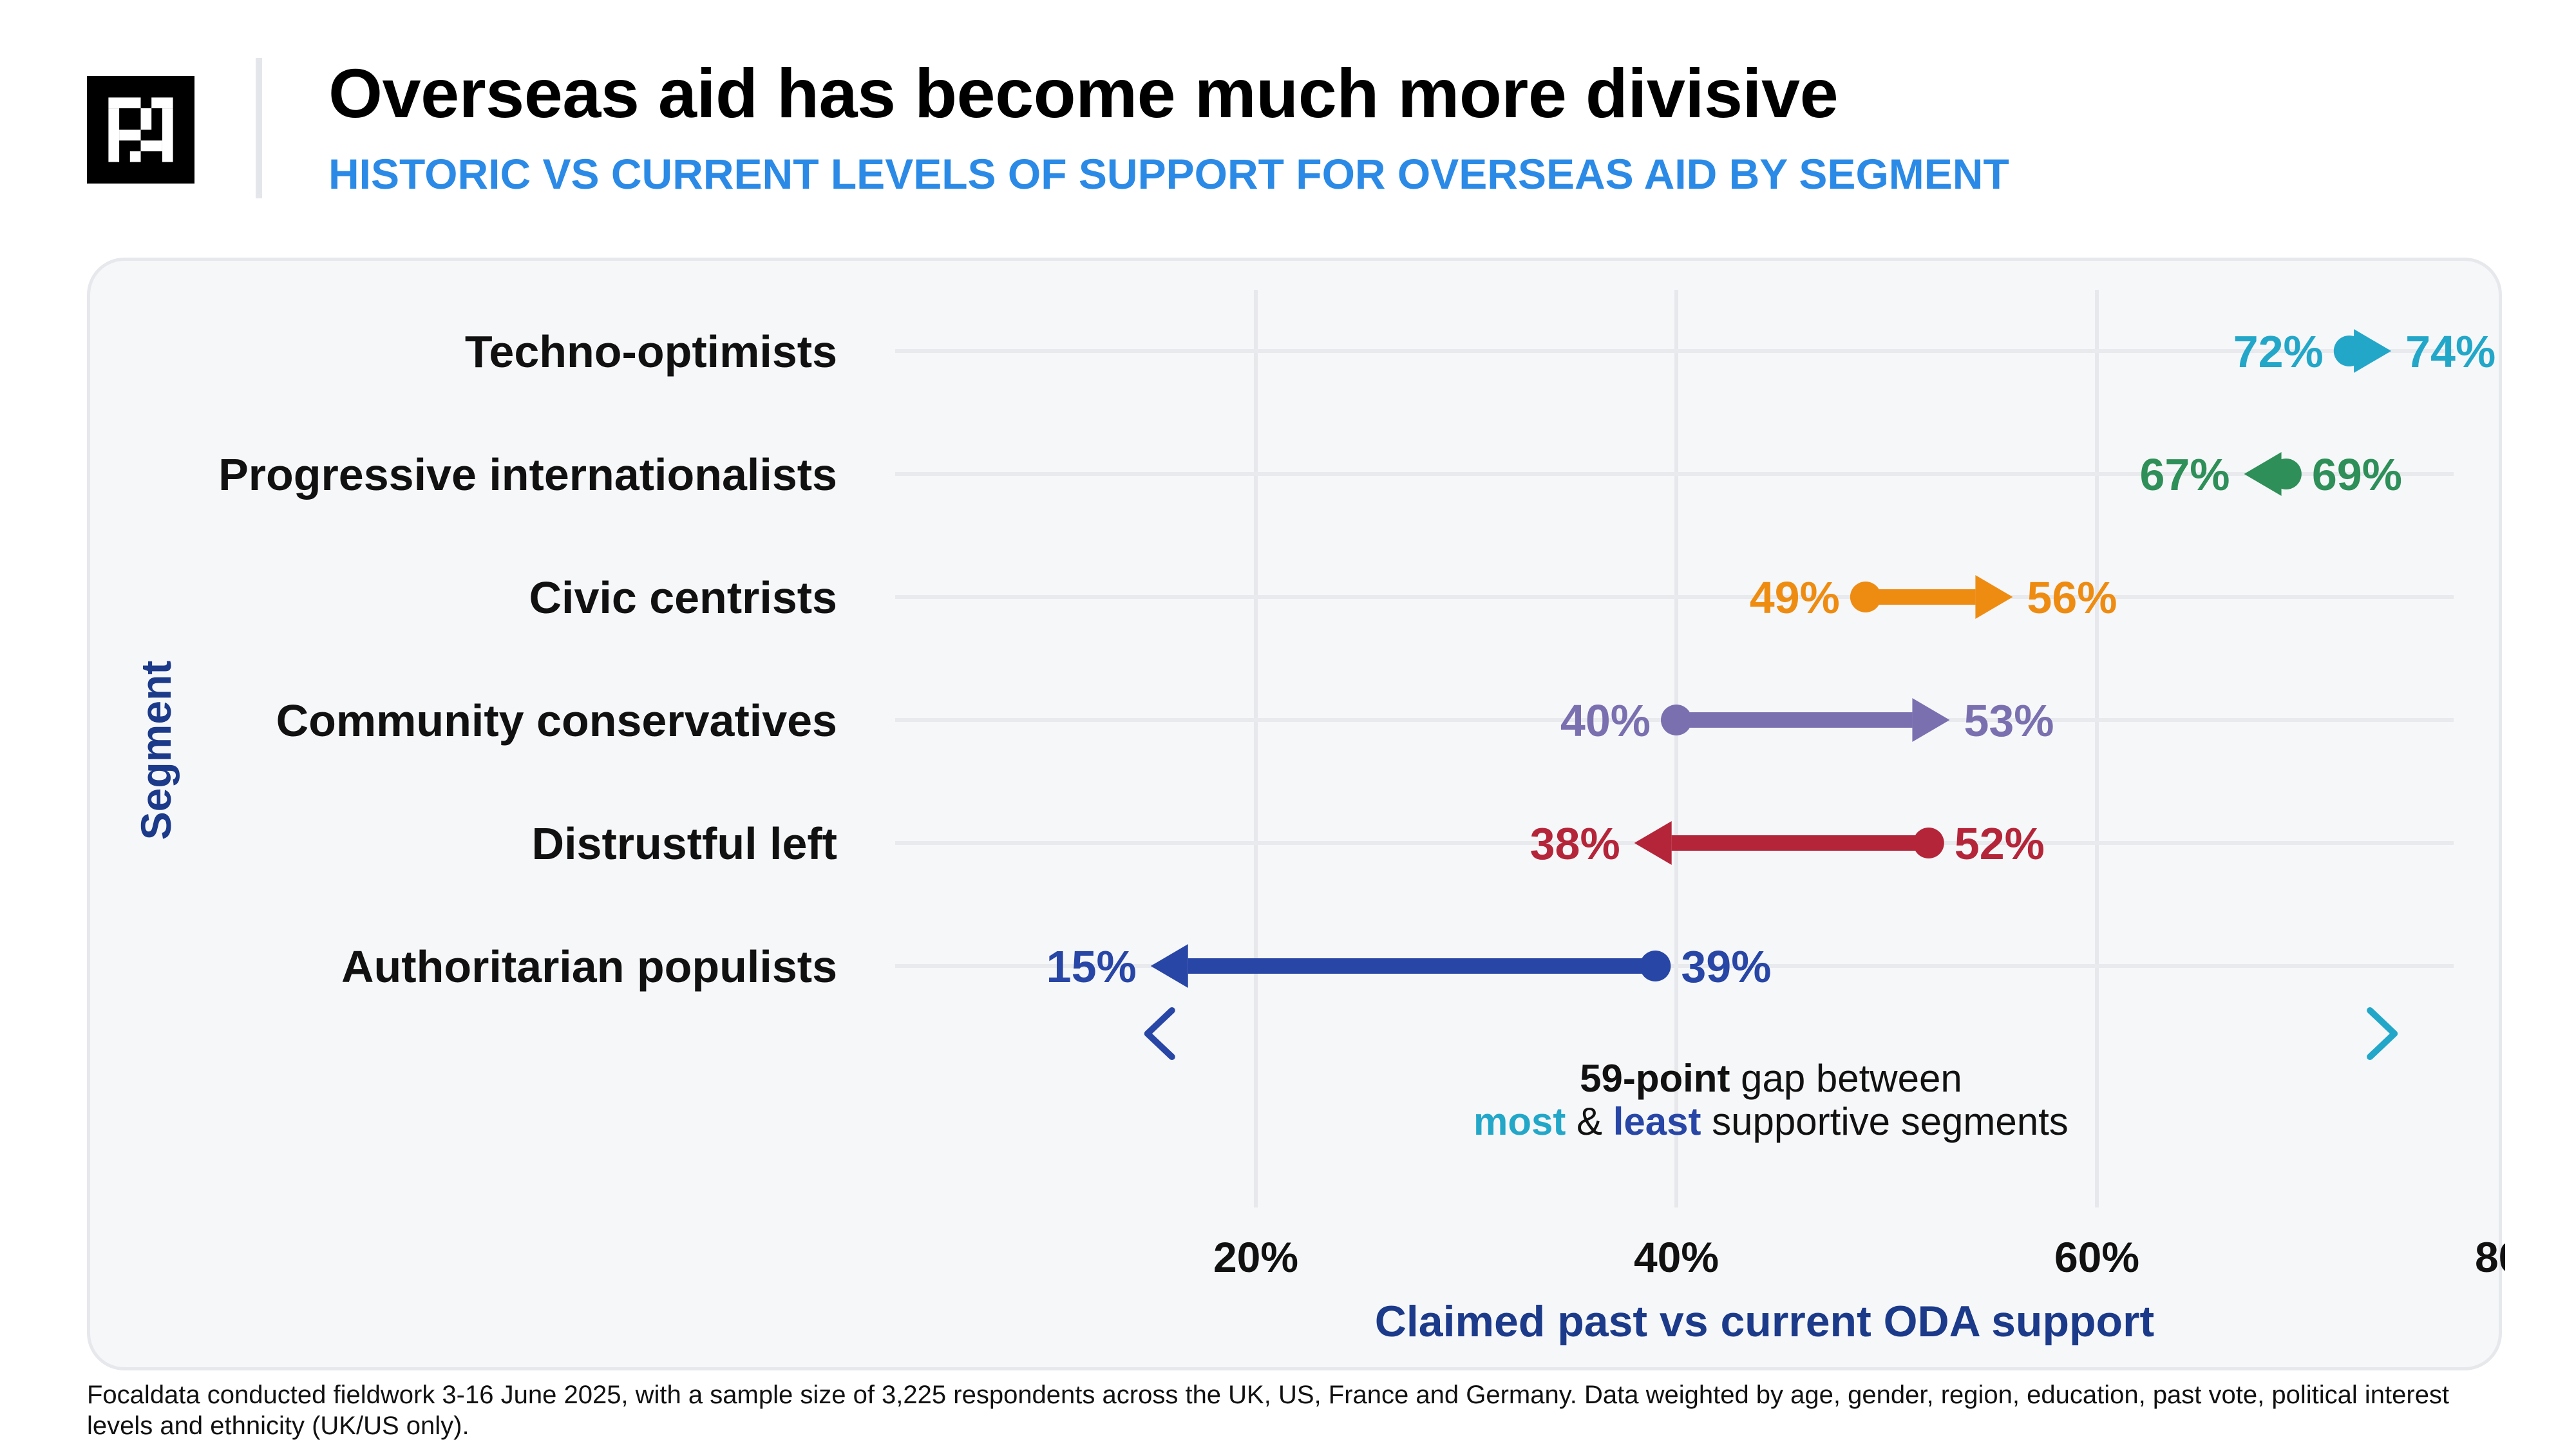 The width and height of the screenshot is (2576, 1449). I want to click on focaldata-logo-icon, so click(140, 130).